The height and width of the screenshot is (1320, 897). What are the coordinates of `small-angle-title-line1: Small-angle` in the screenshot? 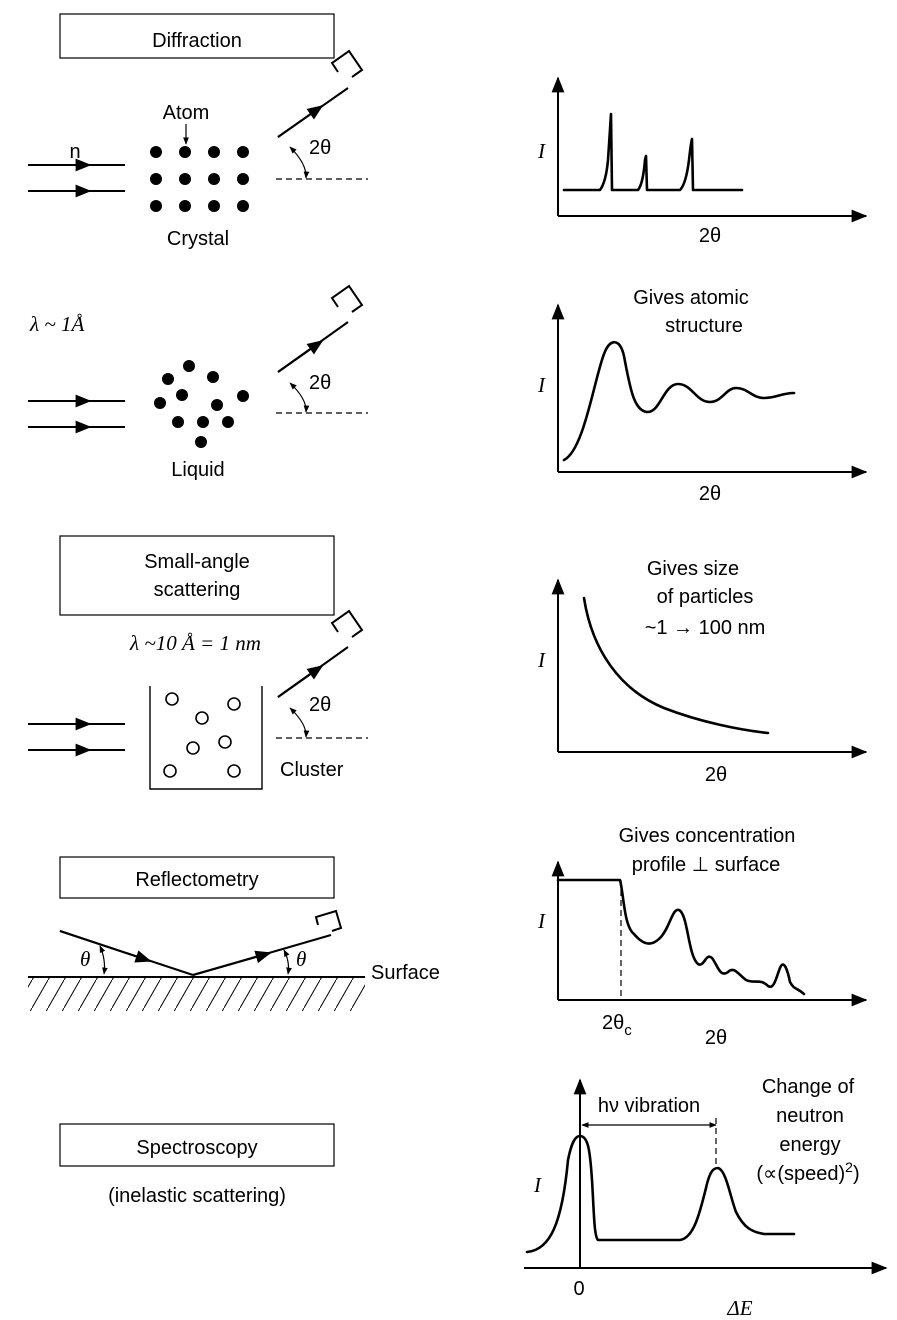 It's located at (197, 562).